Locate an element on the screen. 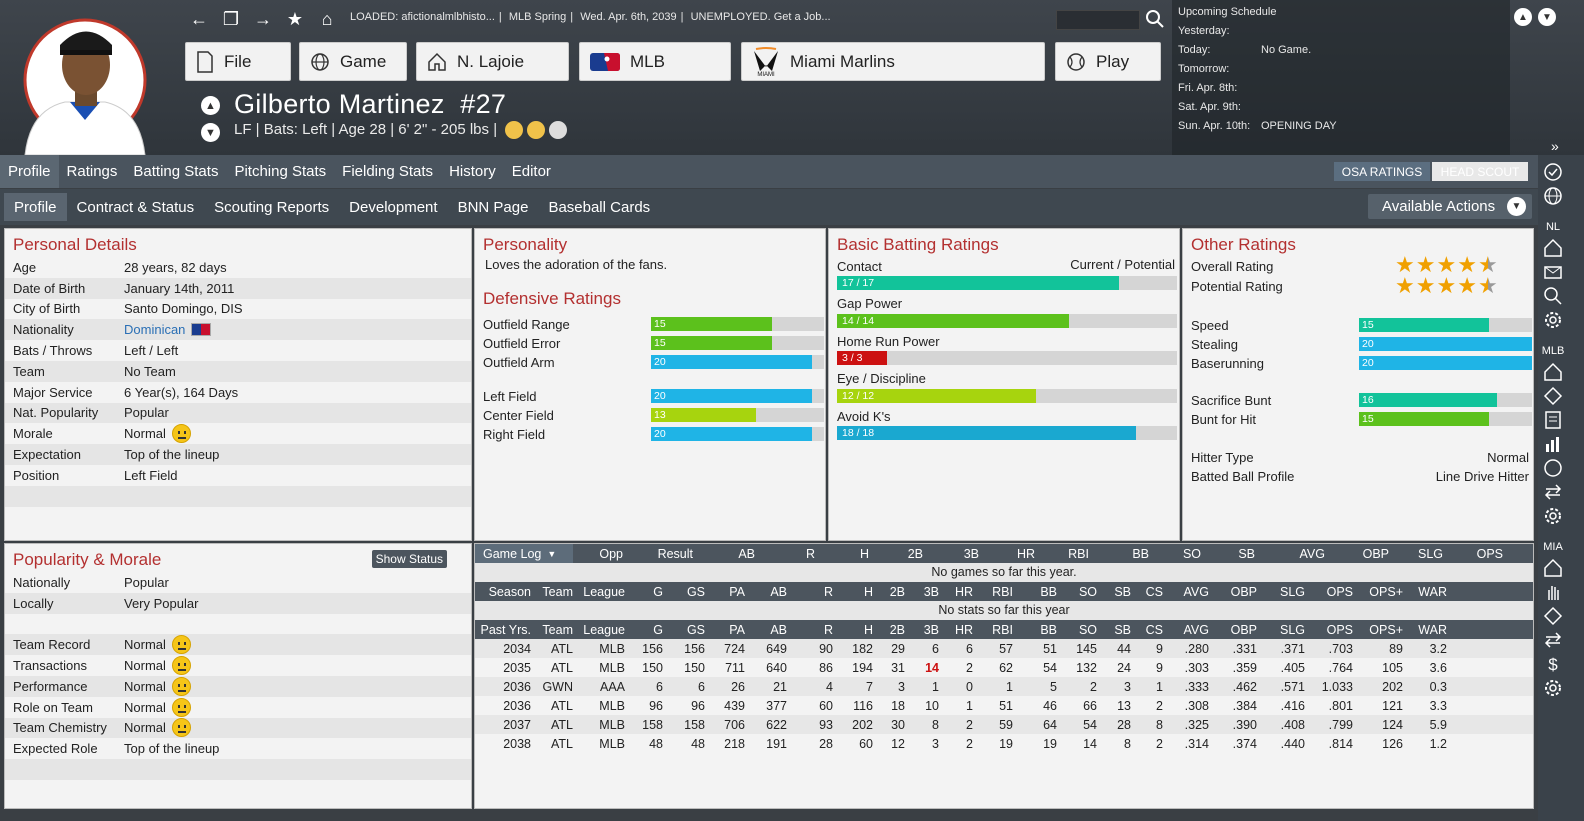 The width and height of the screenshot is (1584, 821). tab-editor: Editor is located at coordinates (531, 171).